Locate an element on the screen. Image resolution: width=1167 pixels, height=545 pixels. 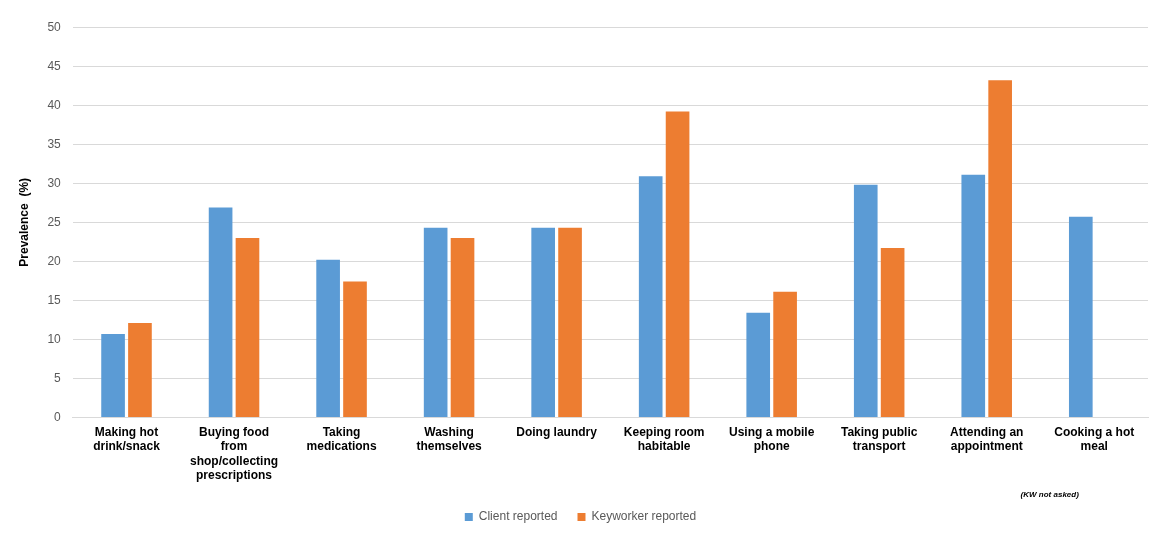
x-tick-label: Washing themselves is located at coordinates (449, 439).